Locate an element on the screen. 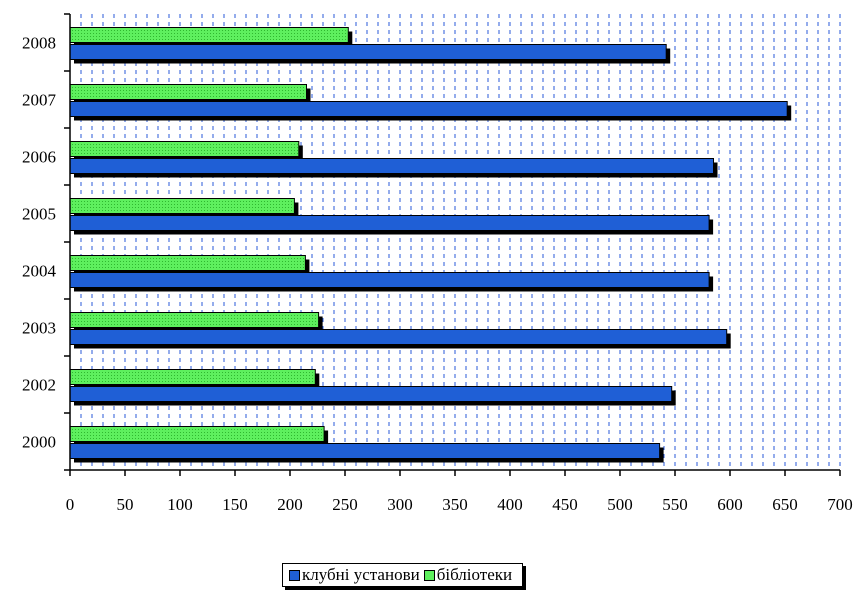  x-tick-label: 250 is located at coordinates (345, 504).